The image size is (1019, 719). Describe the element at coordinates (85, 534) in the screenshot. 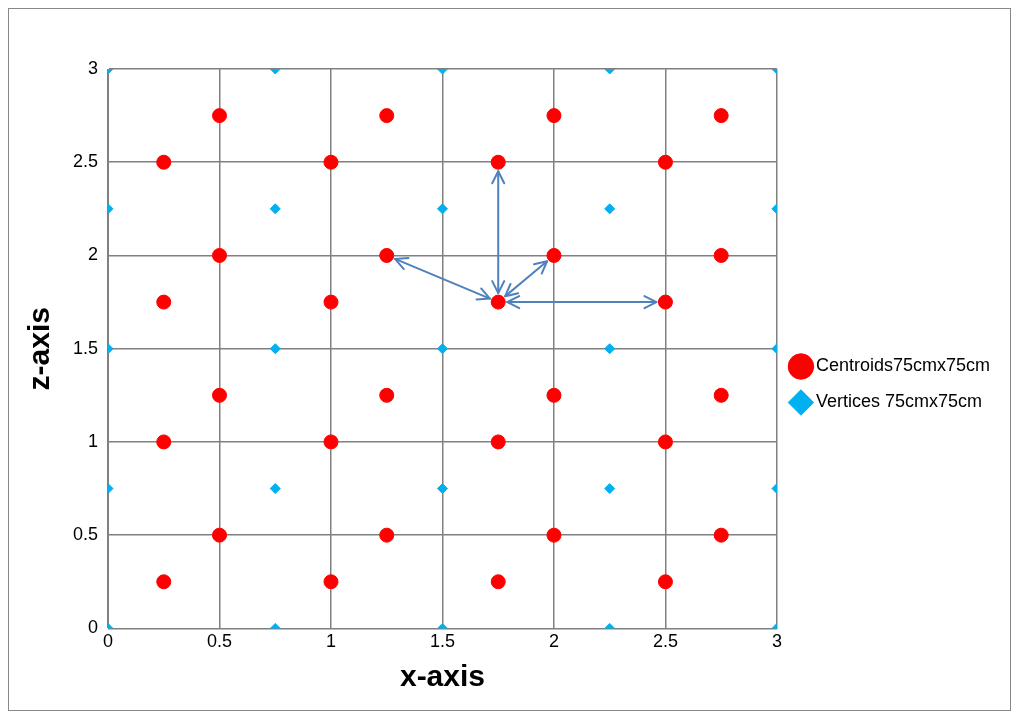

I see `y-tick-label: 0.5` at that location.